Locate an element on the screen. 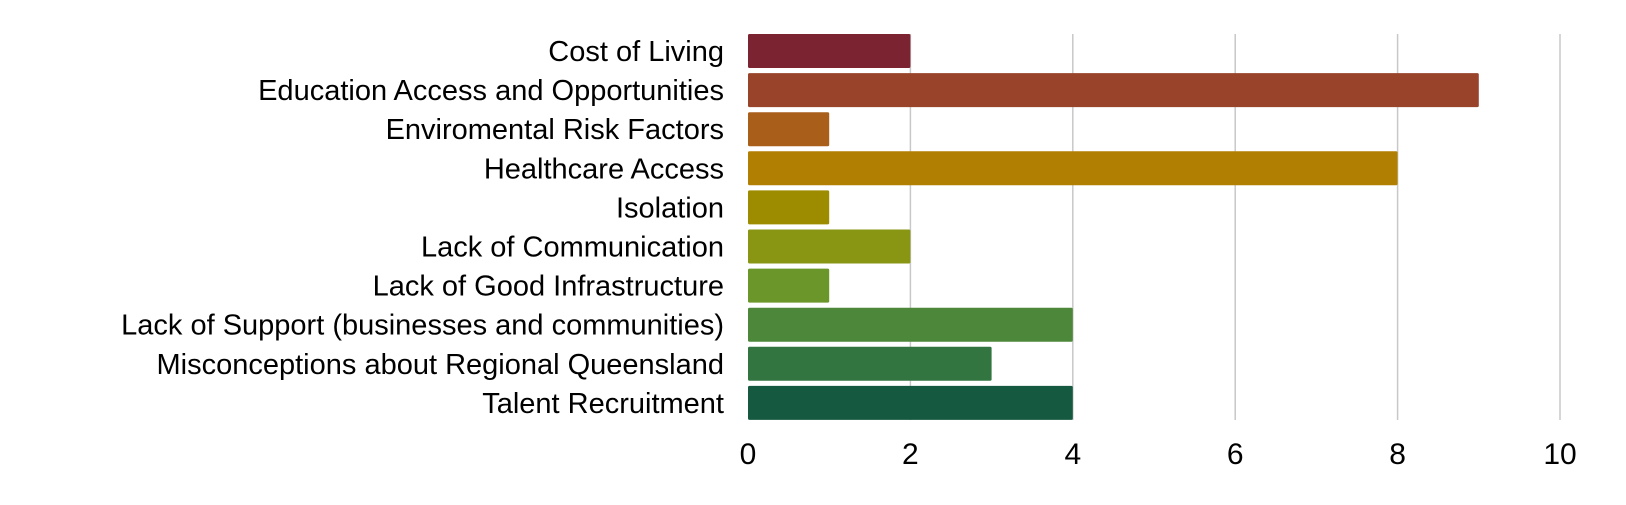  category-label-0: Cost of Living is located at coordinates (636, 52).